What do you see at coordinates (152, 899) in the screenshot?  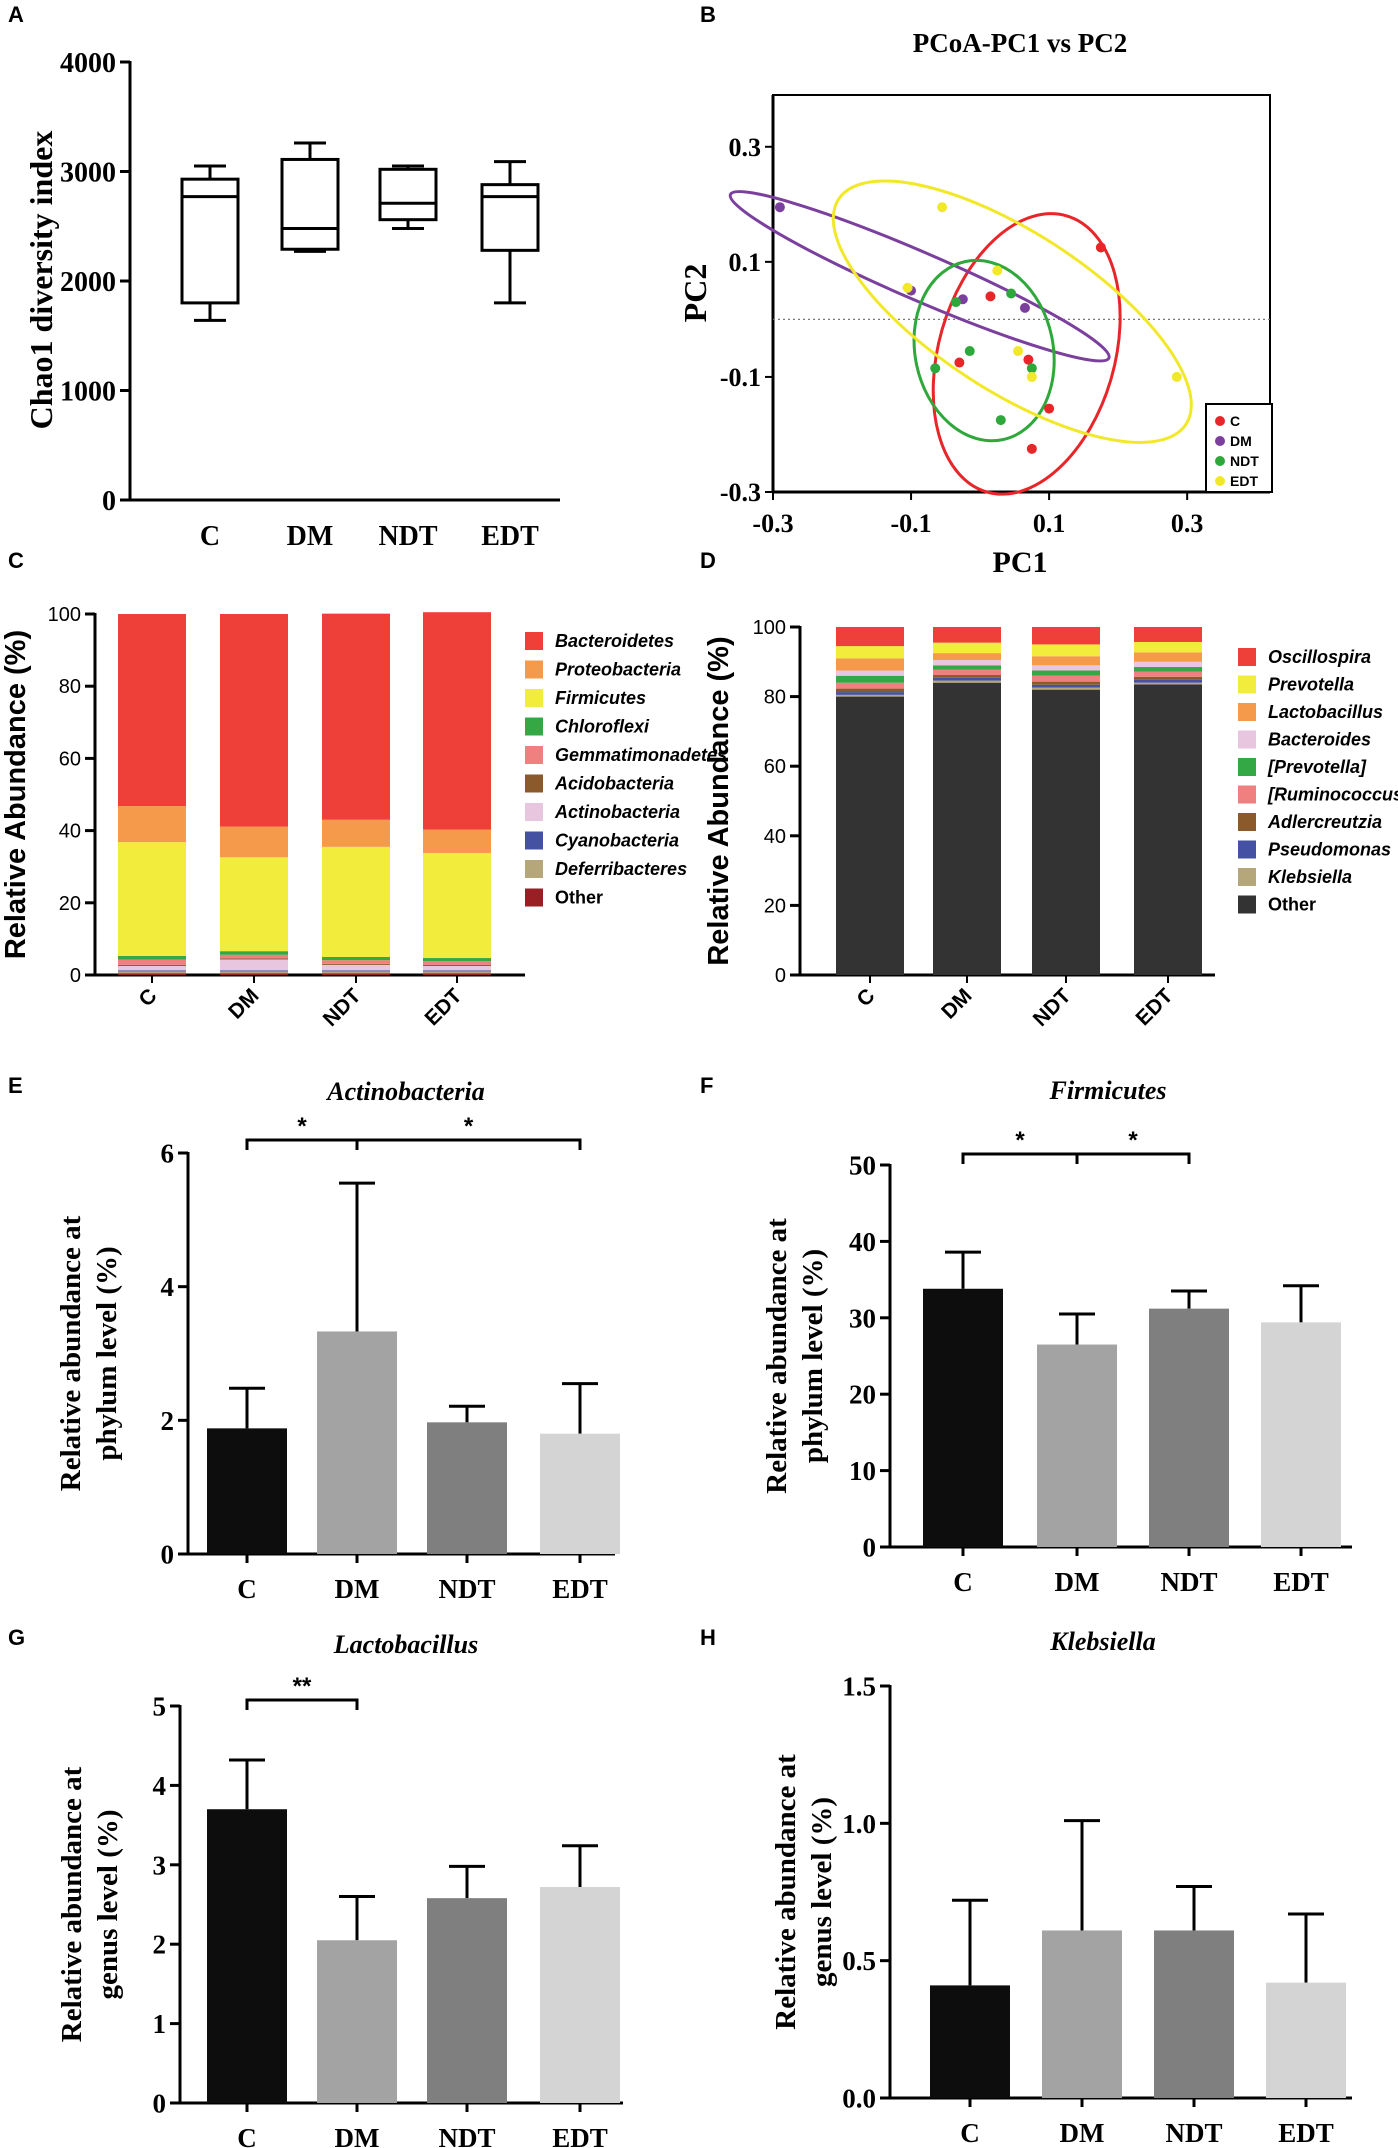 I see `bar-segment-c-firmicutes` at bounding box center [152, 899].